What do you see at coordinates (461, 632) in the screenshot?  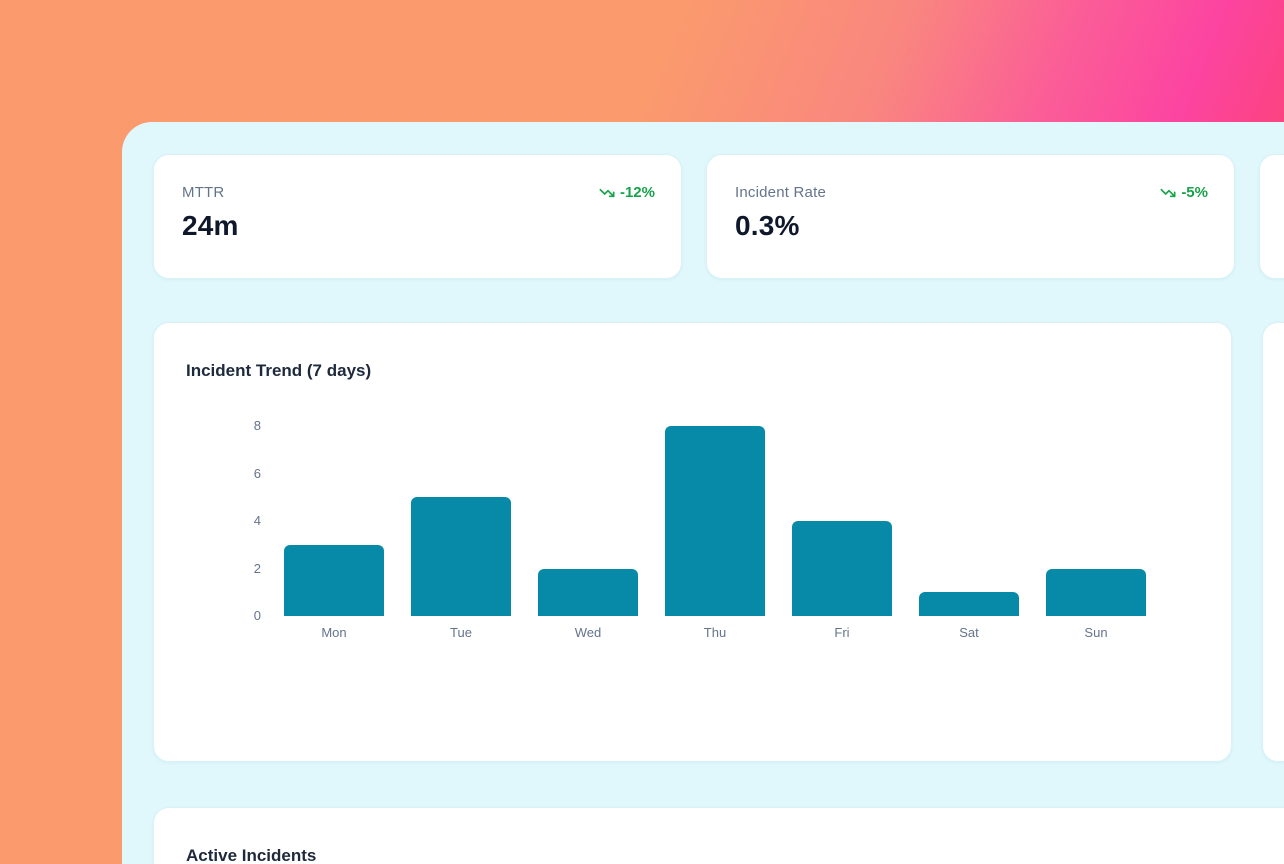 I see `x-tick-label: Tue` at bounding box center [461, 632].